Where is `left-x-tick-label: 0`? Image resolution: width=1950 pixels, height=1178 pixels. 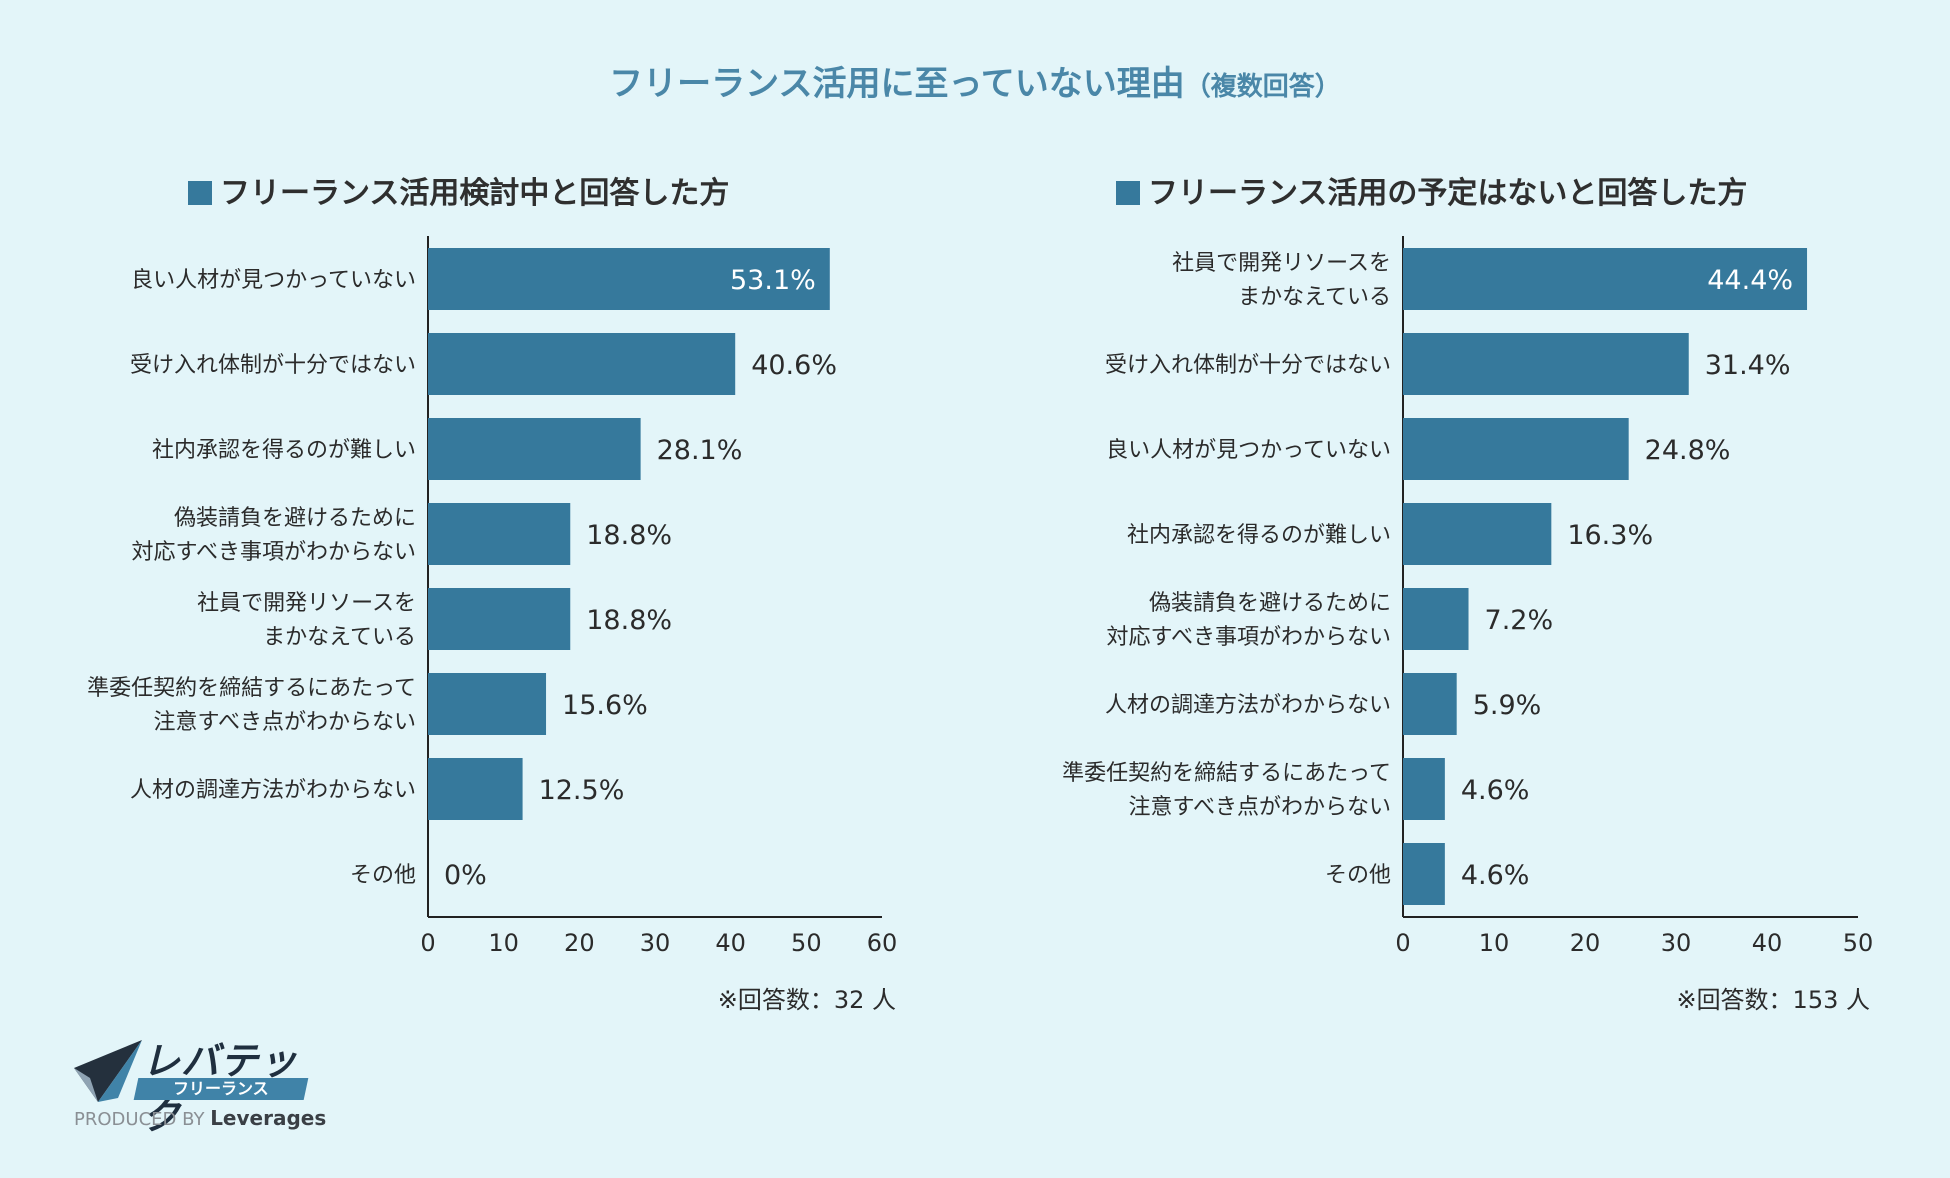
left-x-tick-label: 0 is located at coordinates (427, 943).